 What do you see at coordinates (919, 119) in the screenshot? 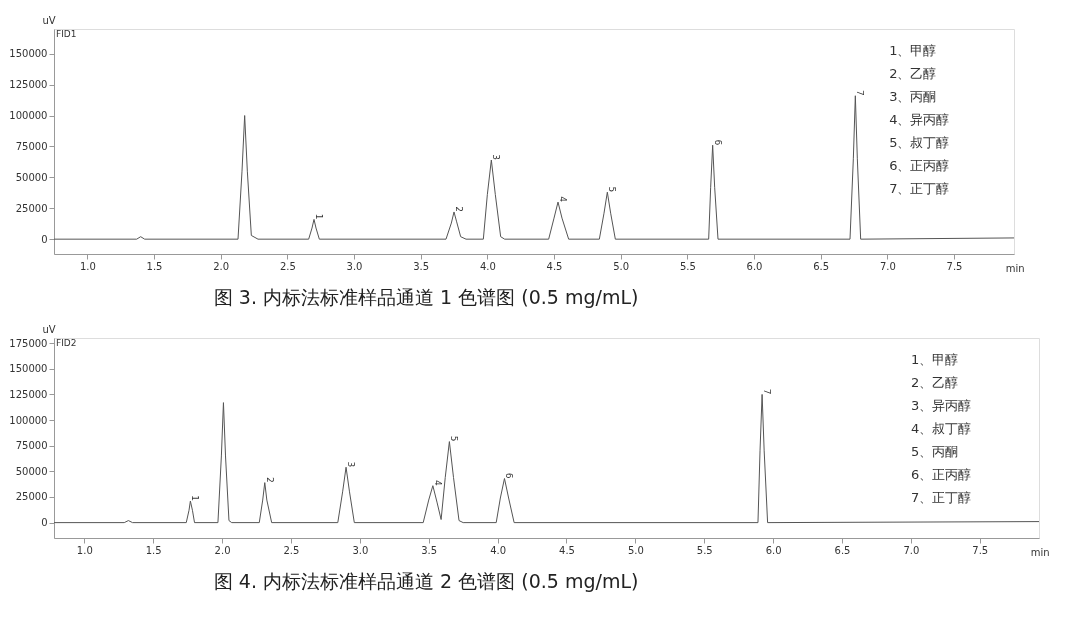
I see `annotation: 4、异丙醇` at bounding box center [919, 119].